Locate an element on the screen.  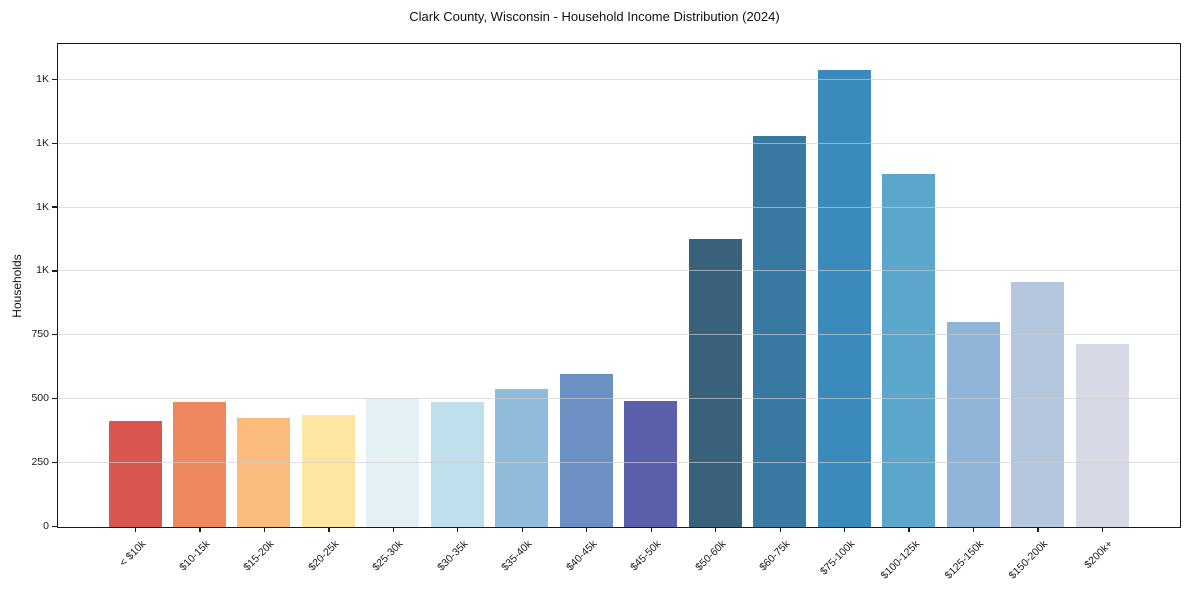
y-axis-label: Households is located at coordinates (17, 286).